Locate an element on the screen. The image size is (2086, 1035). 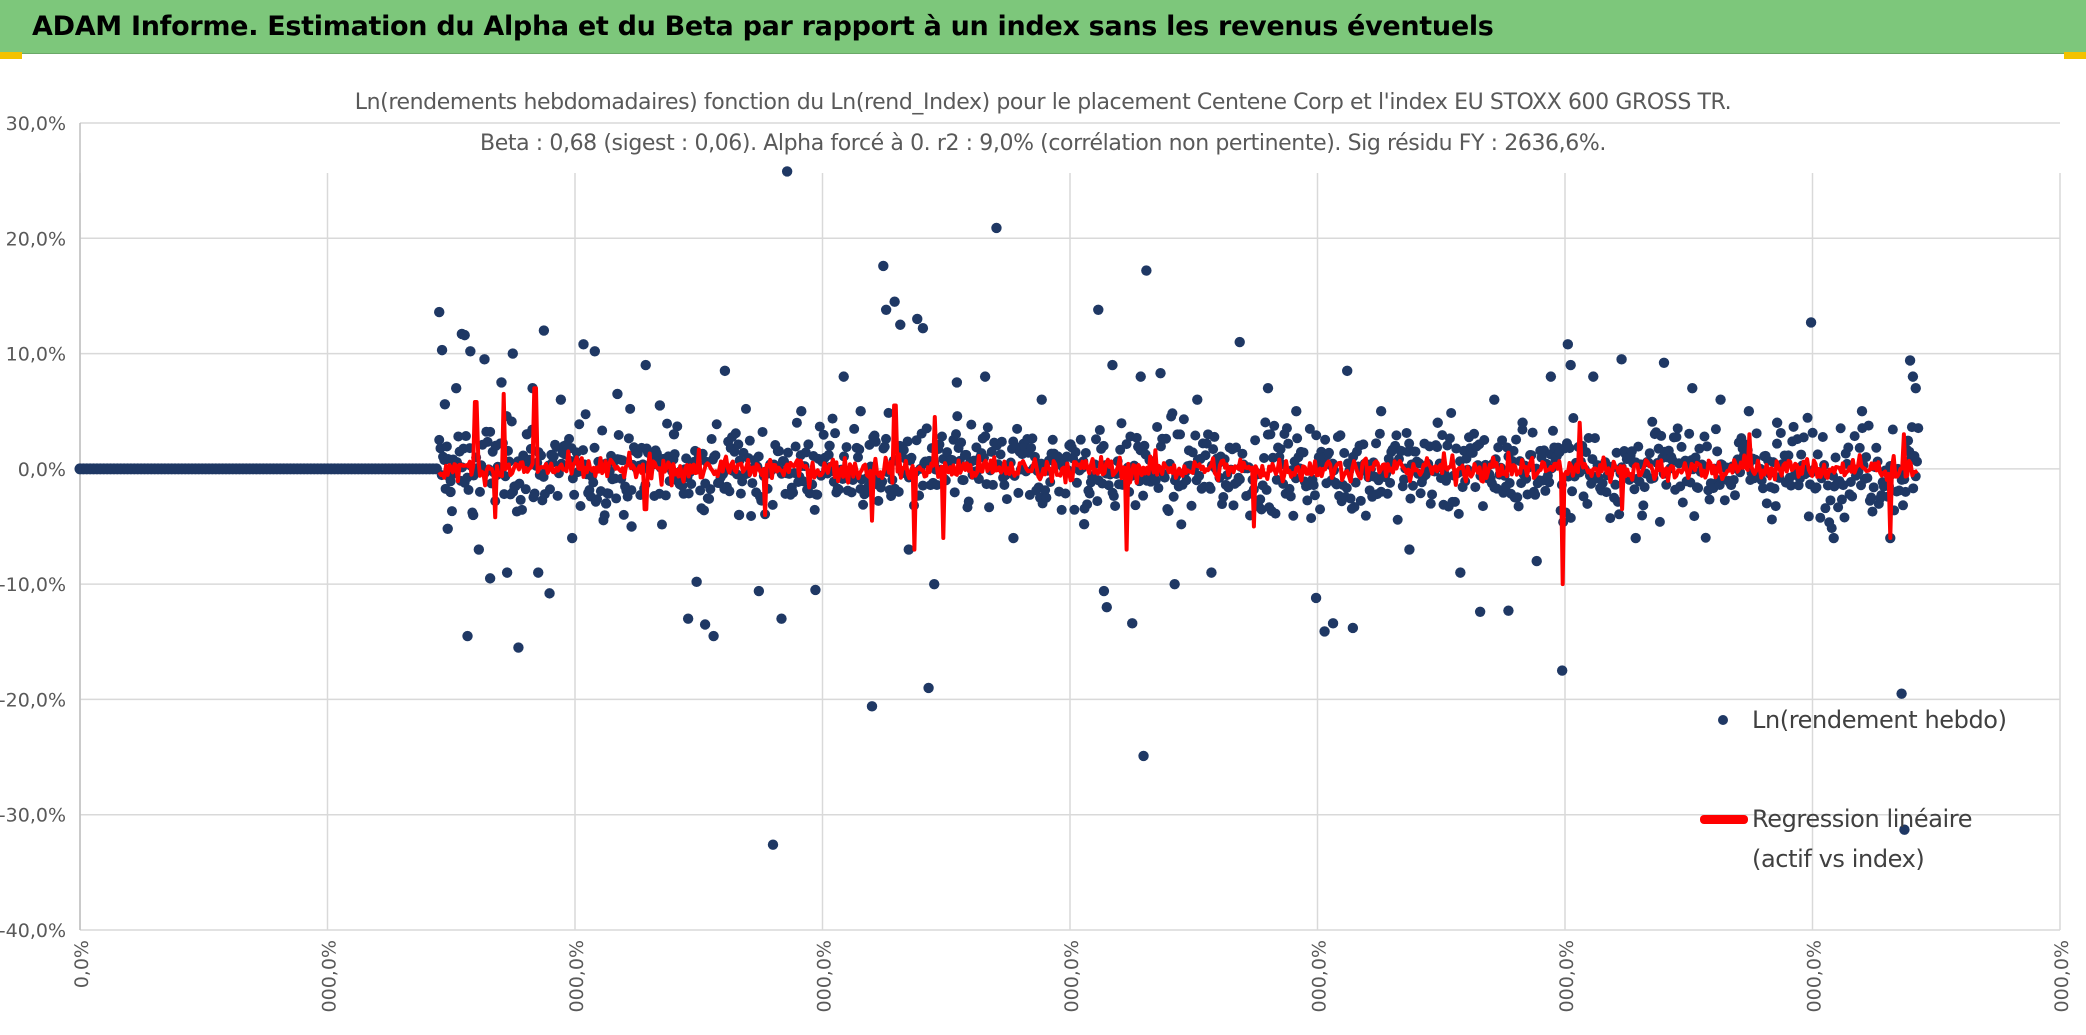
banner-corner-left is located at coordinates (11, 55).